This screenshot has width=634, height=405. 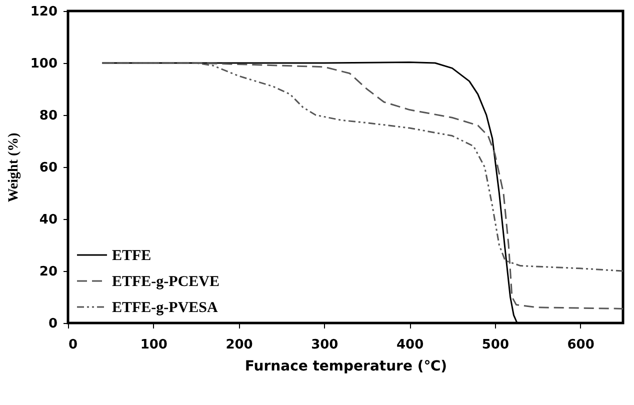 I want to click on legend-label: ETFE-g-PCEVE, so click(x=166, y=282).